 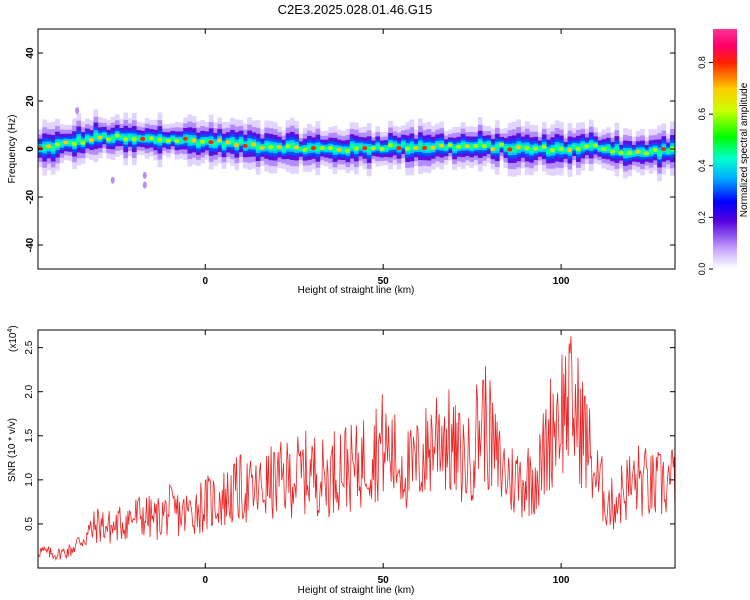 I want to click on spectrogram-heatmap, so click(x=356, y=148).